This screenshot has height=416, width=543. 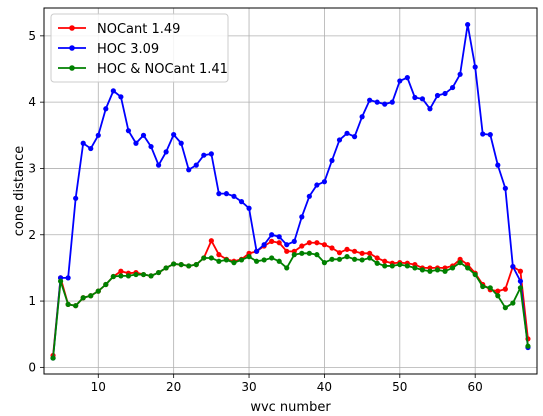 I want to click on legend-label: HOC 3.09, so click(x=128, y=49).